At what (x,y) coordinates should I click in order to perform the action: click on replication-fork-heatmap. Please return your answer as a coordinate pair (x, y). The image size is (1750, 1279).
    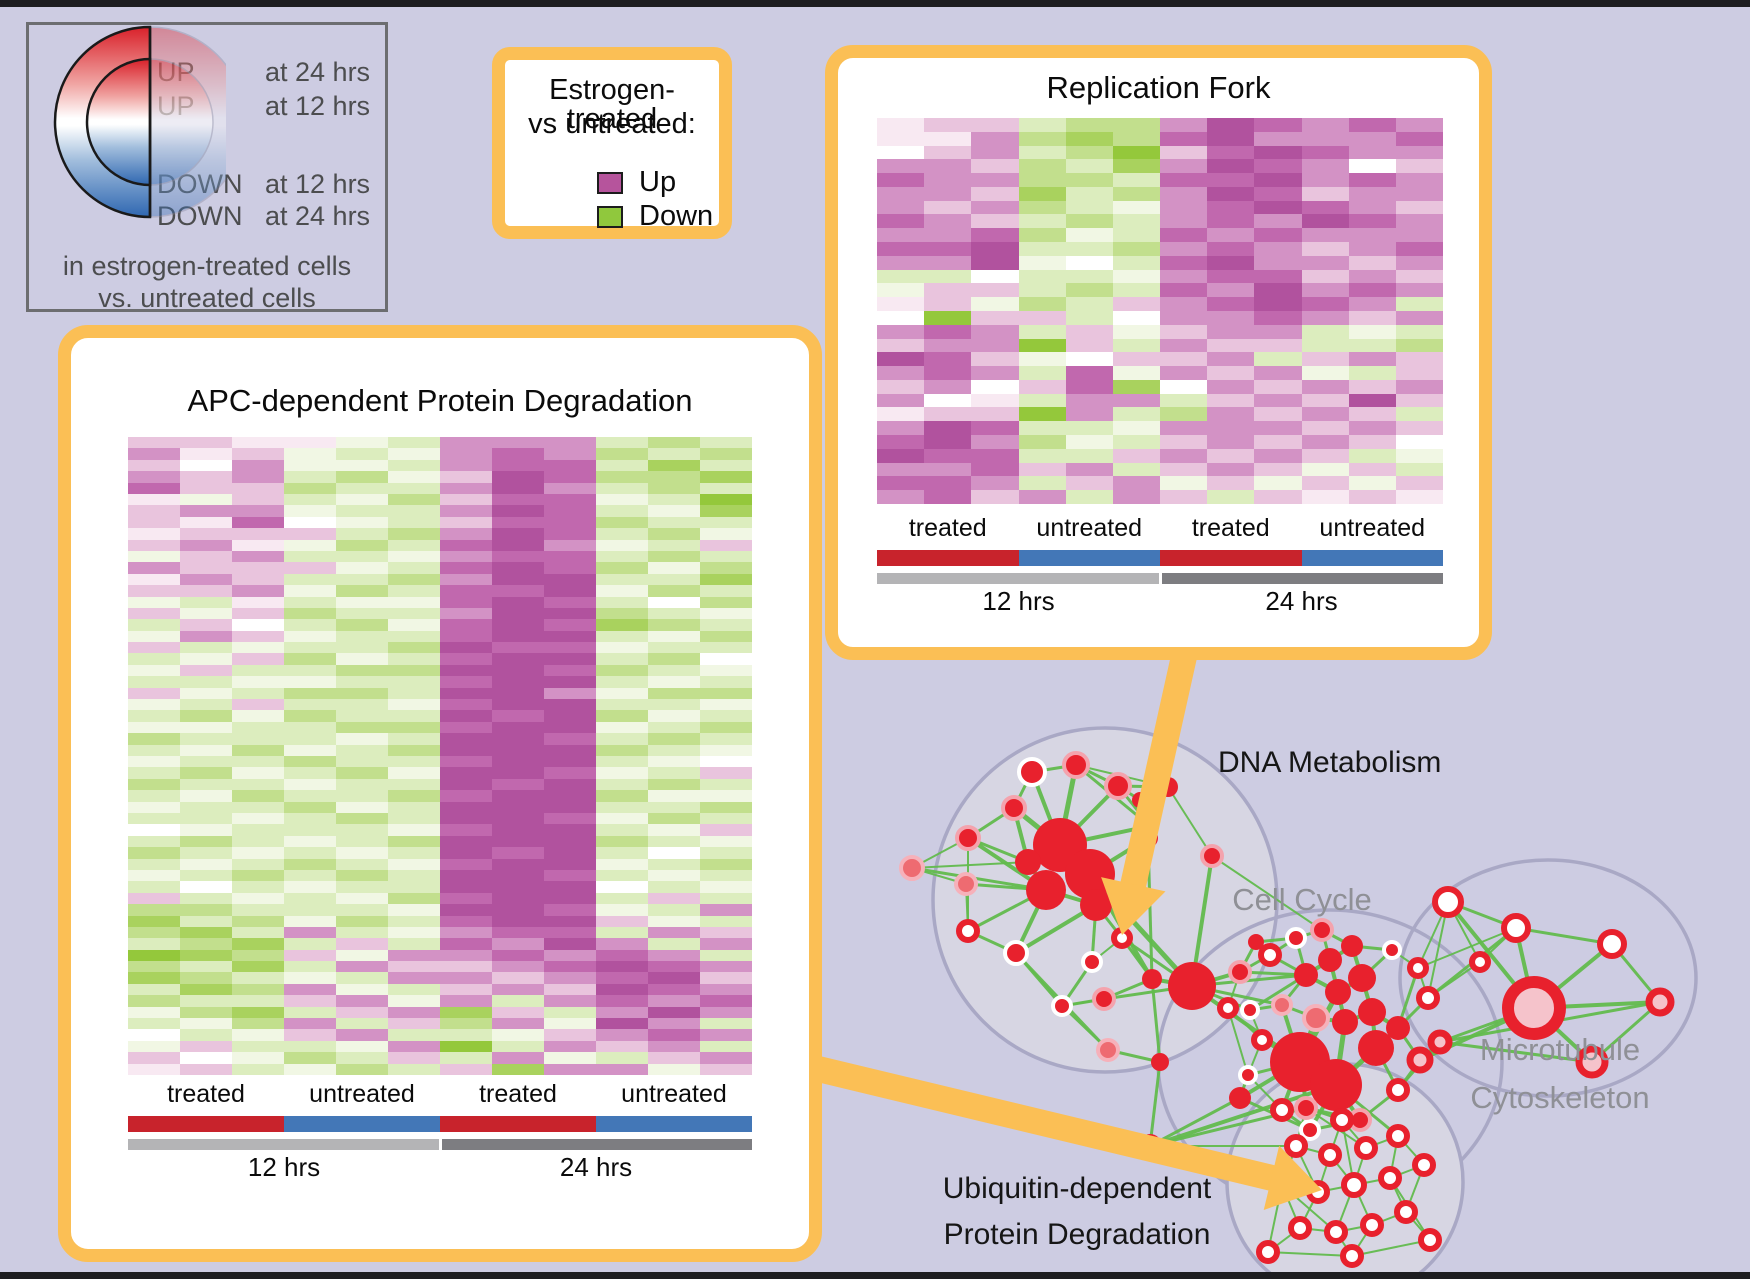
    Looking at the image, I should click on (1160, 311).